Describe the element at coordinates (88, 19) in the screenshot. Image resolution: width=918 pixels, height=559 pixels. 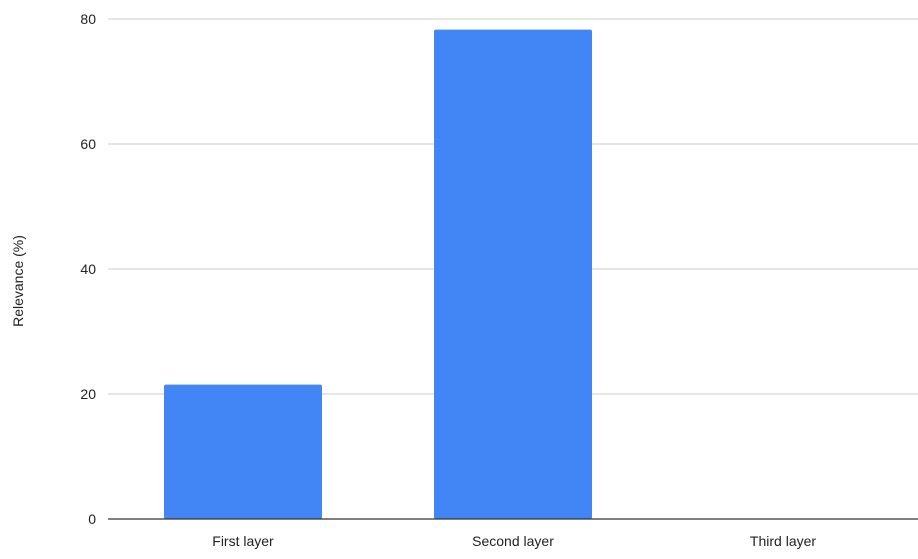
I see `y-tick-label-80: 80` at that location.